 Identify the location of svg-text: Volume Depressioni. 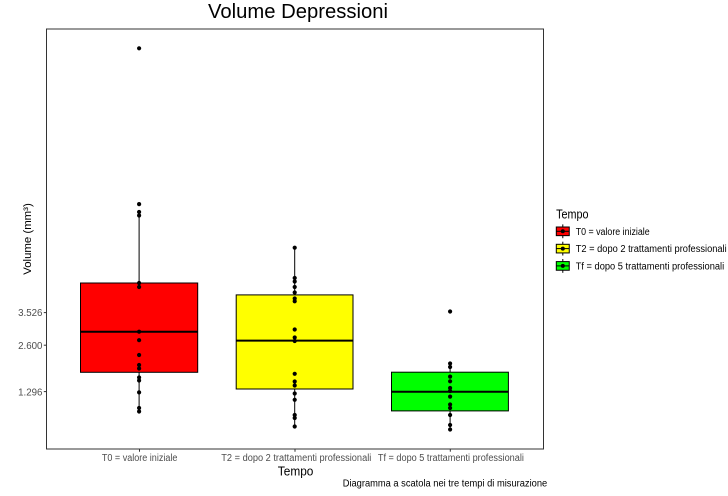
(298, 12).